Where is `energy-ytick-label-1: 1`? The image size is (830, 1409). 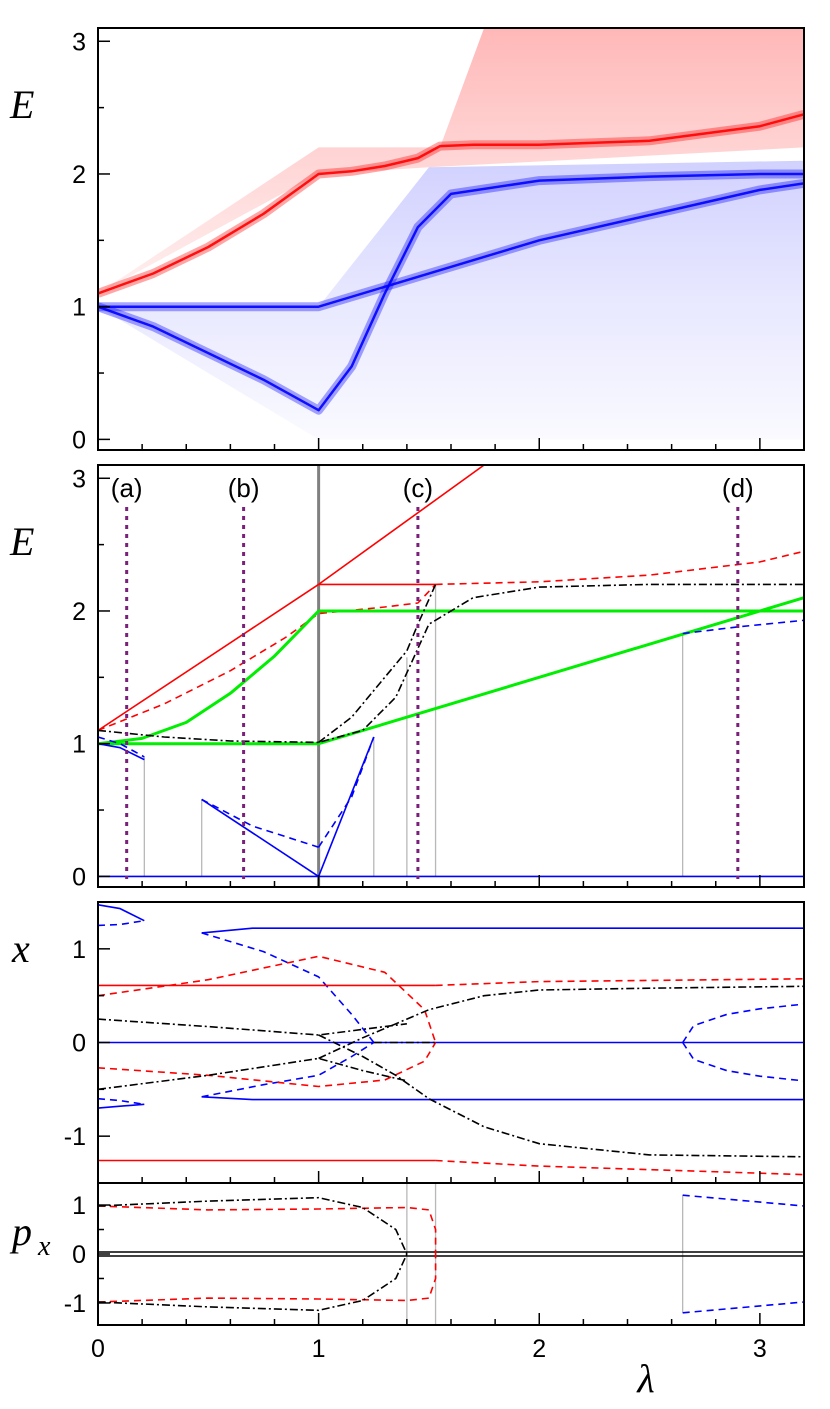 energy-ytick-label-1: 1 is located at coordinates (79, 745).